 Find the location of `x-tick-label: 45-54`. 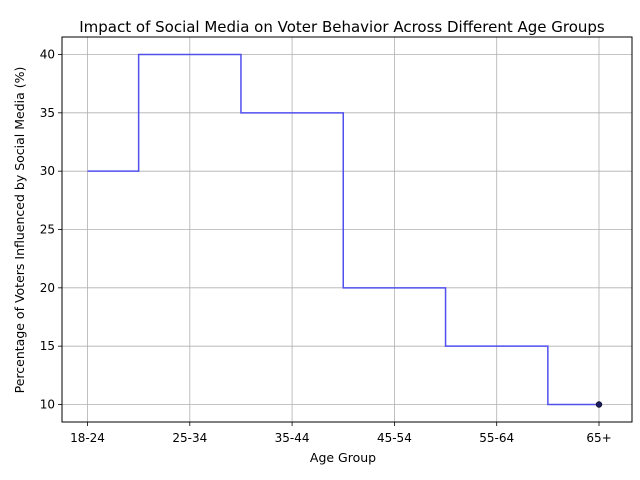

x-tick-label: 45-54 is located at coordinates (394, 438).